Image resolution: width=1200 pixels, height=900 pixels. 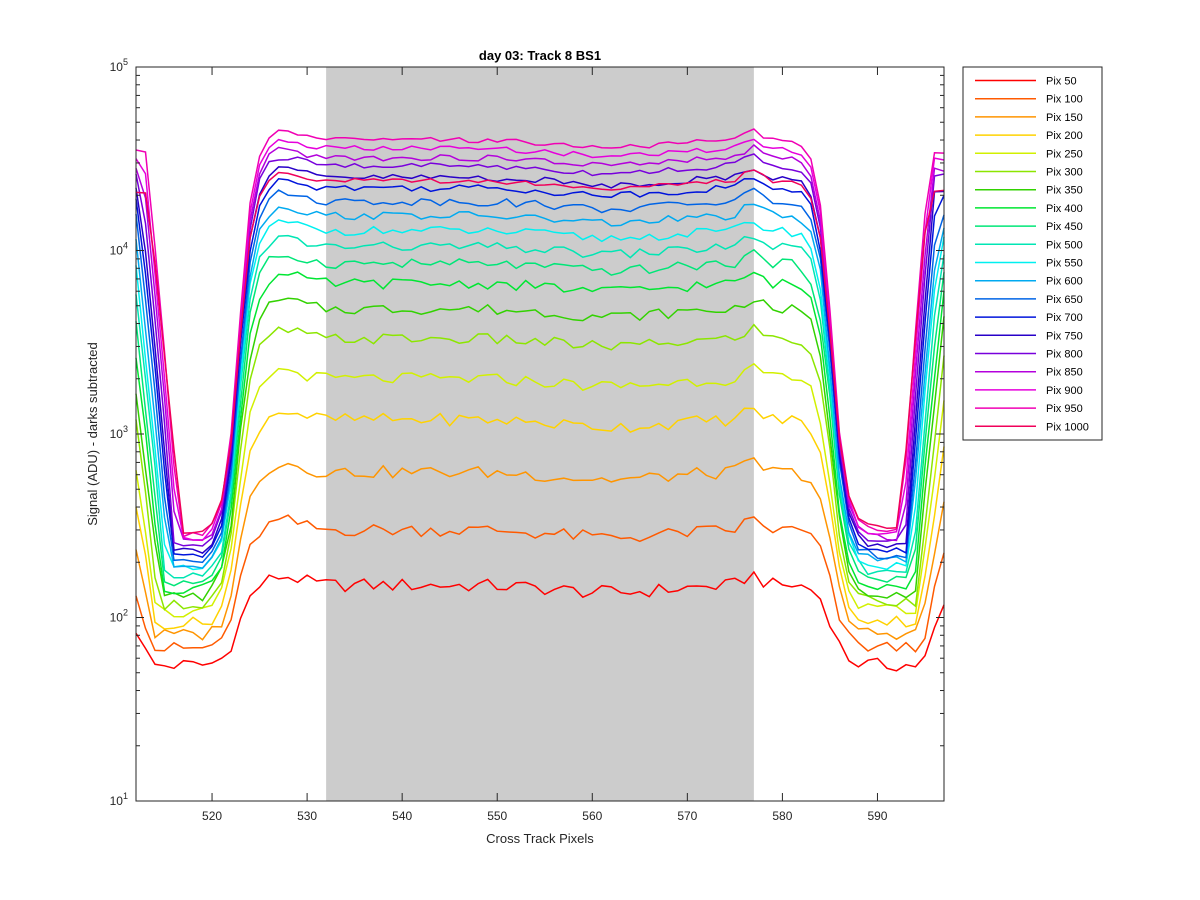 What do you see at coordinates (119, 799) in the screenshot?
I see `y-tick-label: 10¹` at bounding box center [119, 799].